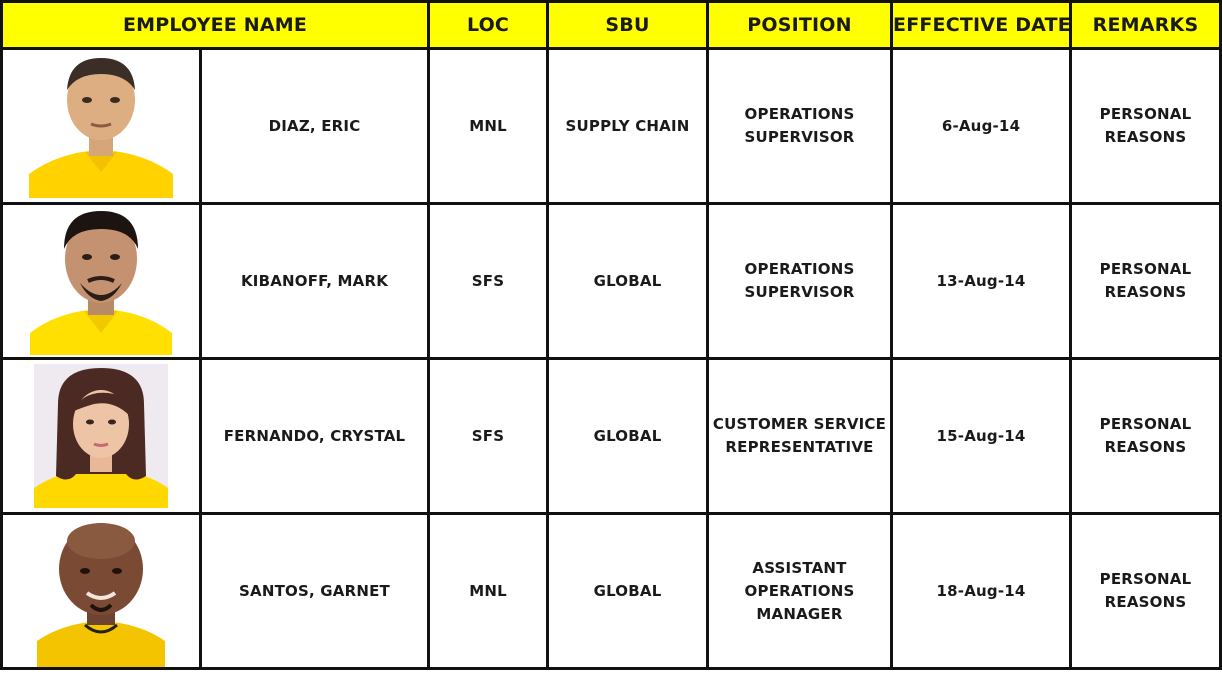 The image size is (1222, 687). Describe the element at coordinates (800, 591) in the screenshot. I see `employee-position: ASSISTANT OPERATIONS MANAGER` at that location.